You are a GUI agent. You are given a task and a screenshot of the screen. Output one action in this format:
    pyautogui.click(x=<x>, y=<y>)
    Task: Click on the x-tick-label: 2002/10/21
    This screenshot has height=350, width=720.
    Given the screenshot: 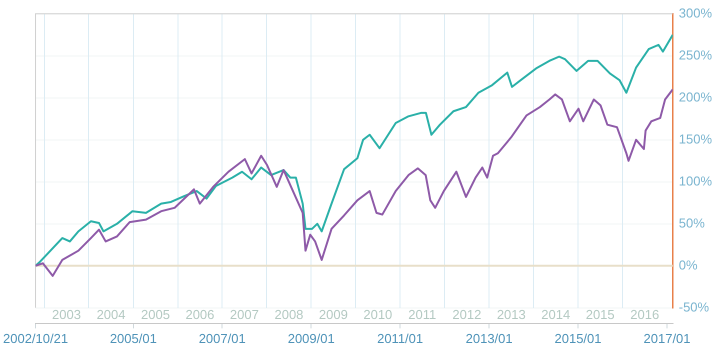 What is the action you would take?
    pyautogui.click(x=35, y=338)
    